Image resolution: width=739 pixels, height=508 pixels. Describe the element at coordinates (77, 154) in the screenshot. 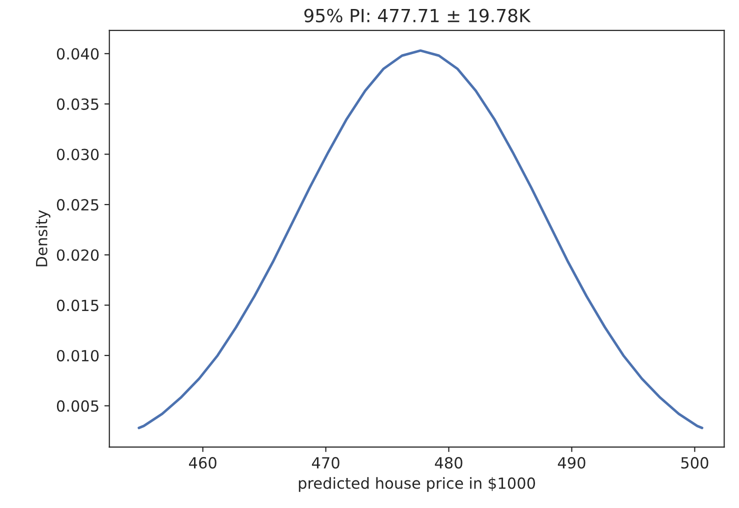

I see `y-tick-label: 0.030` at that location.